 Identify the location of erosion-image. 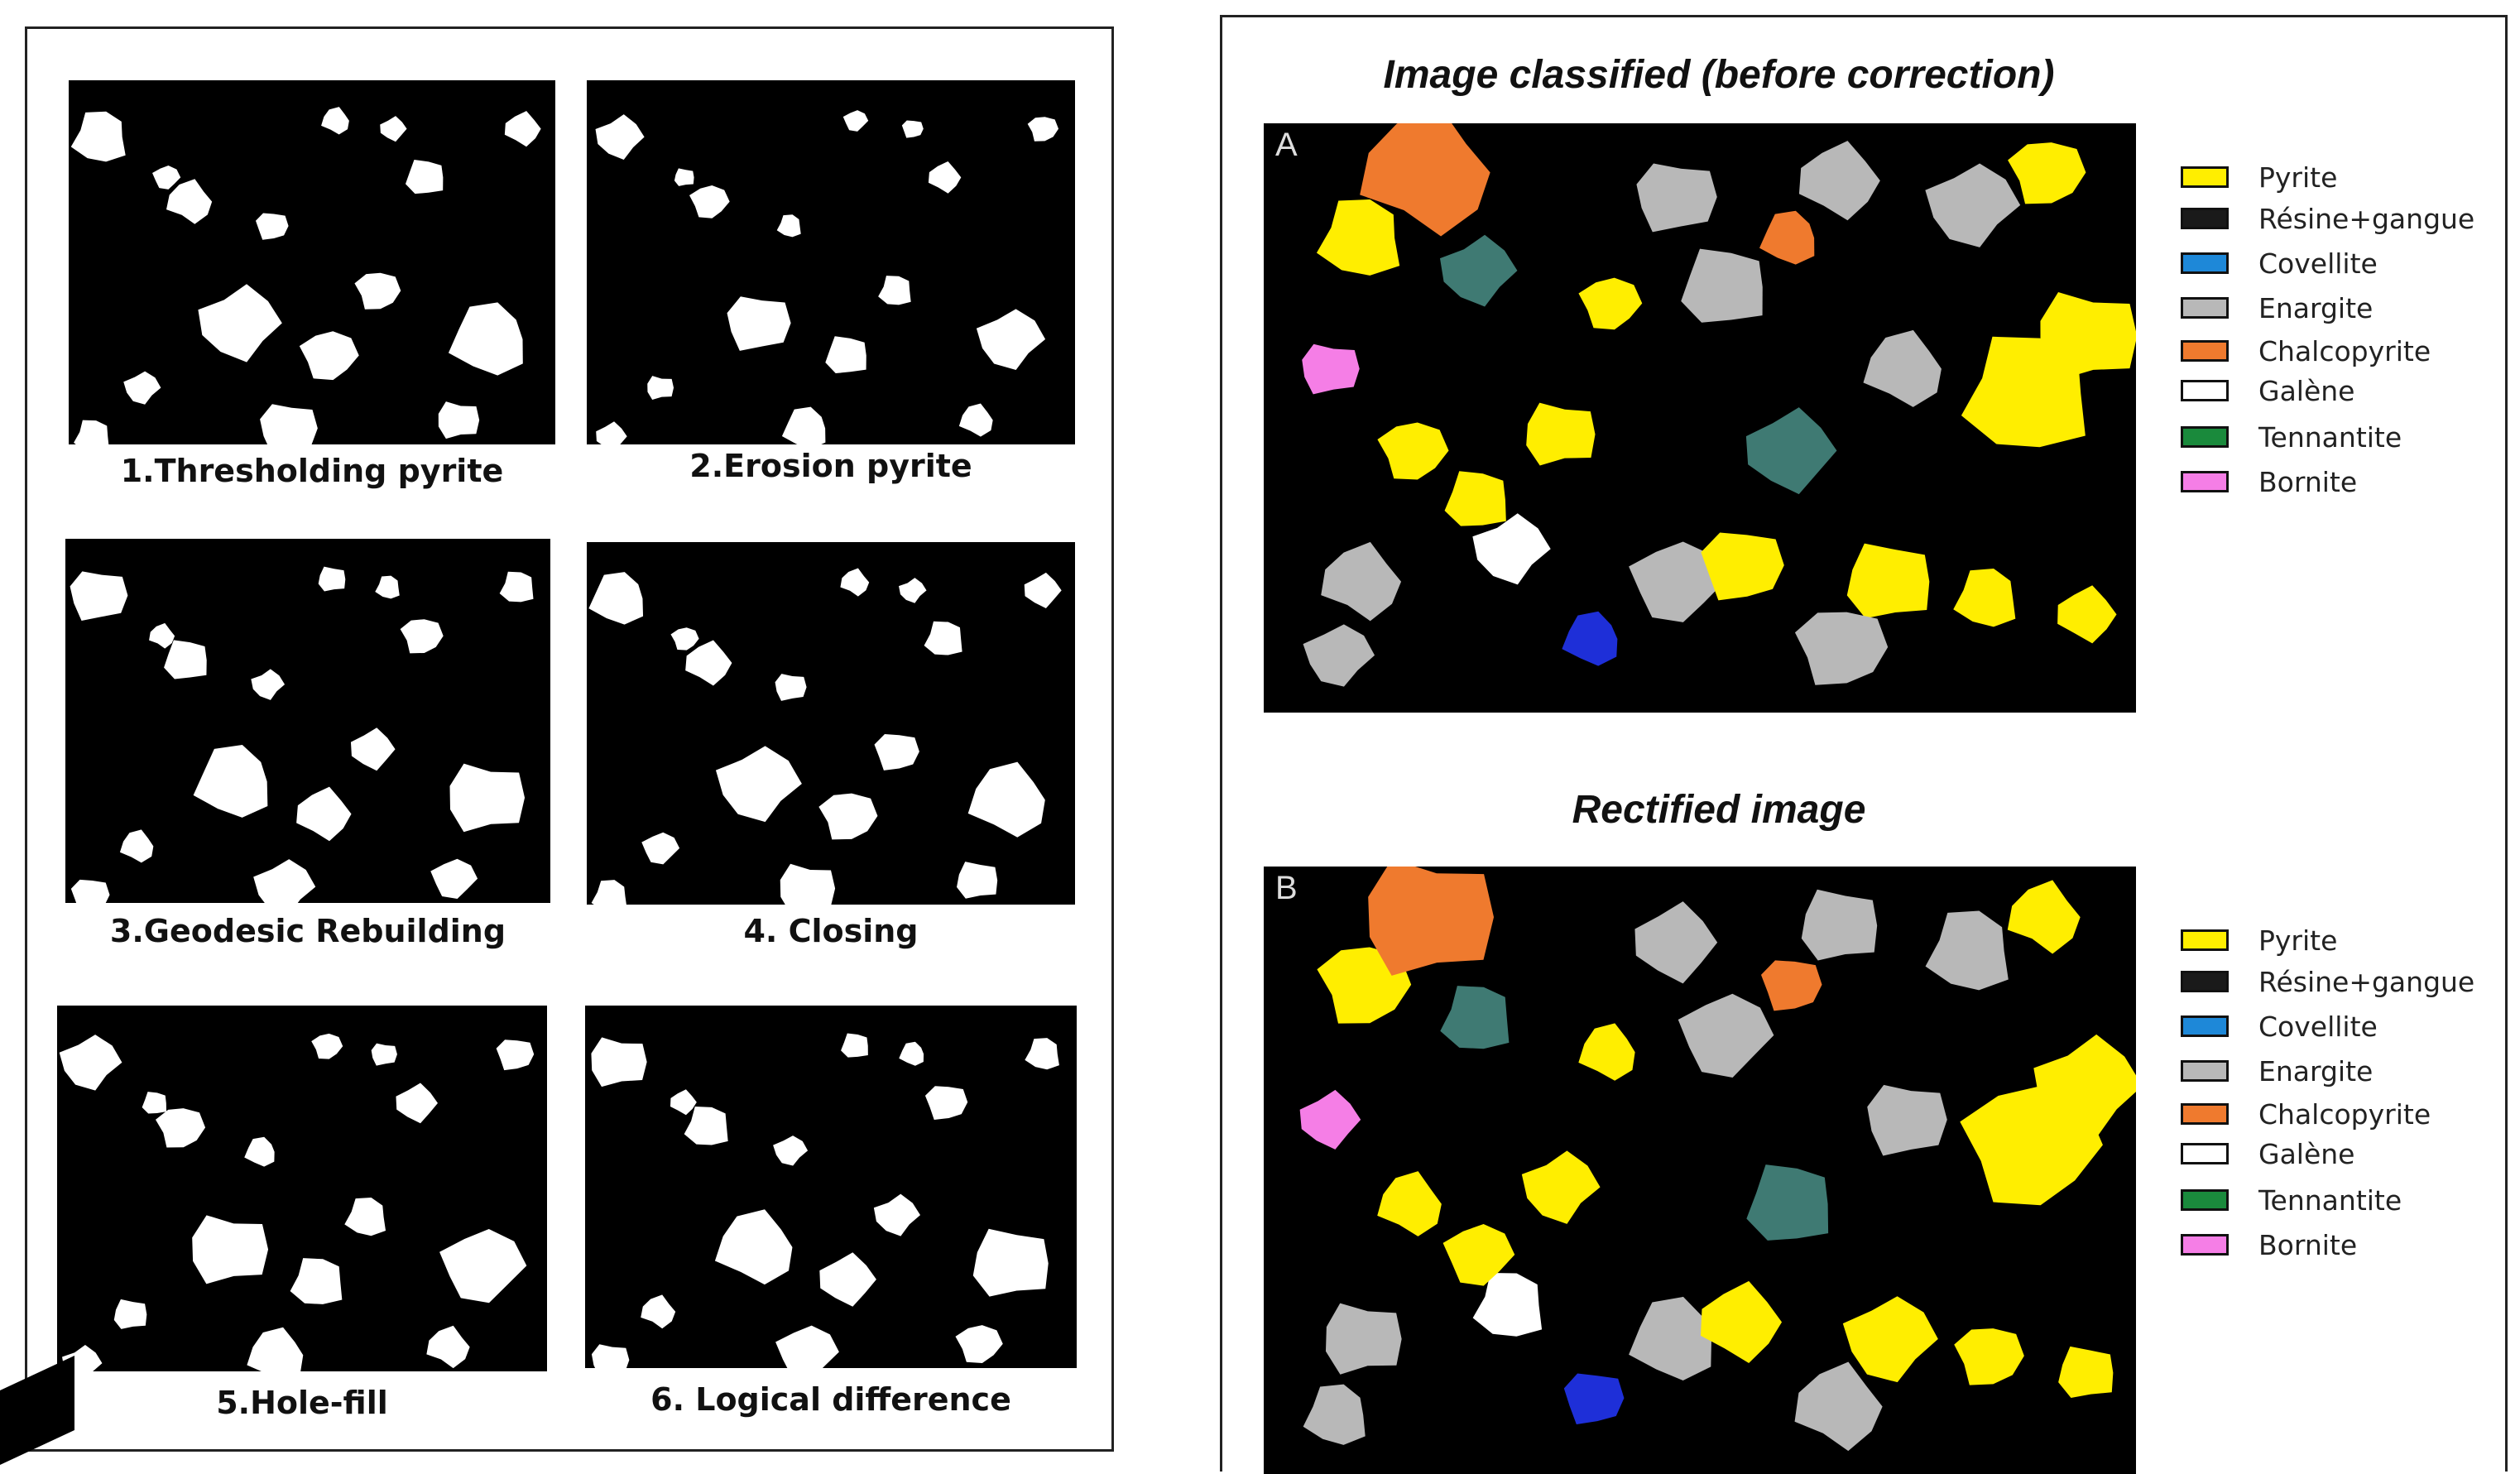
(831, 262).